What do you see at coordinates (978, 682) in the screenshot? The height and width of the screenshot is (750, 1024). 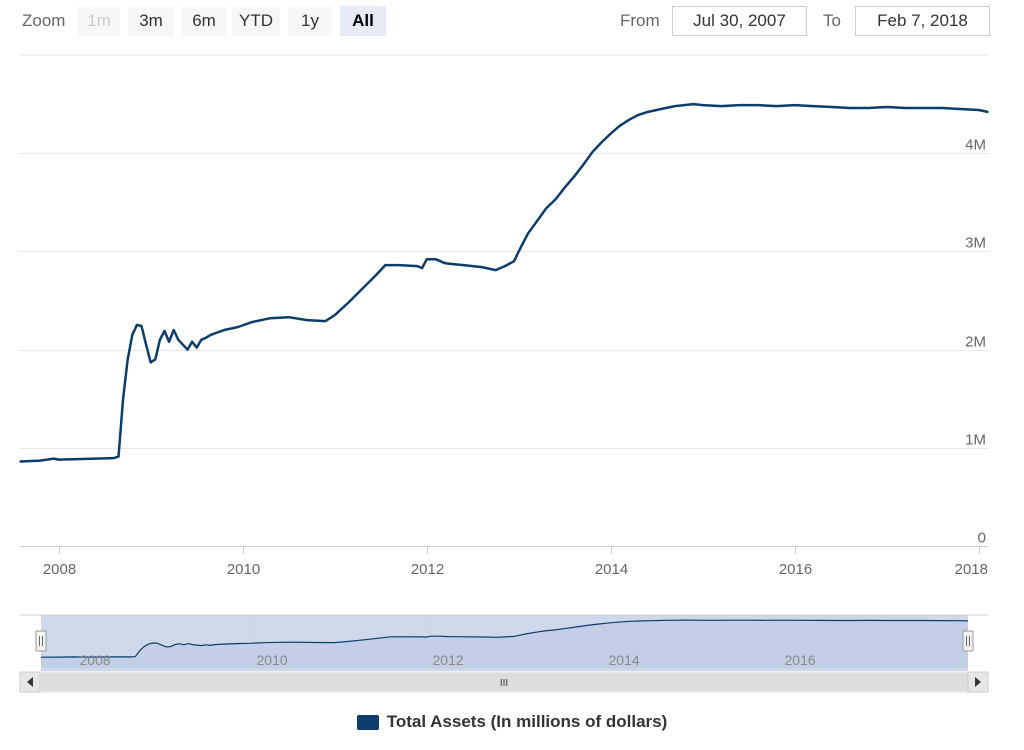 I see `scroll-right-arrow-icon` at bounding box center [978, 682].